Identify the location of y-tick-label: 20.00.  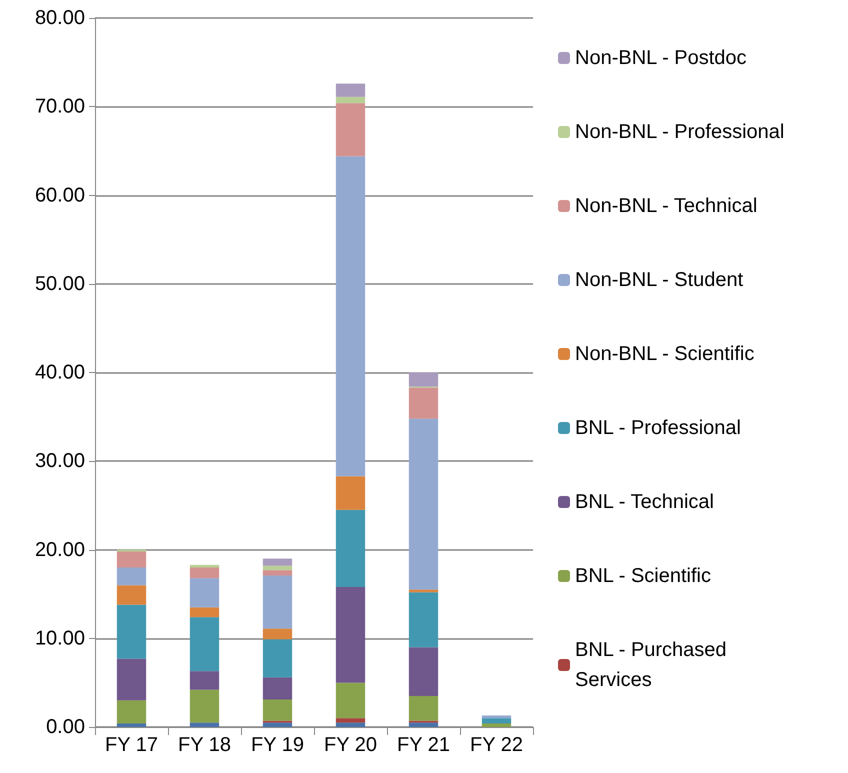
(59, 549).